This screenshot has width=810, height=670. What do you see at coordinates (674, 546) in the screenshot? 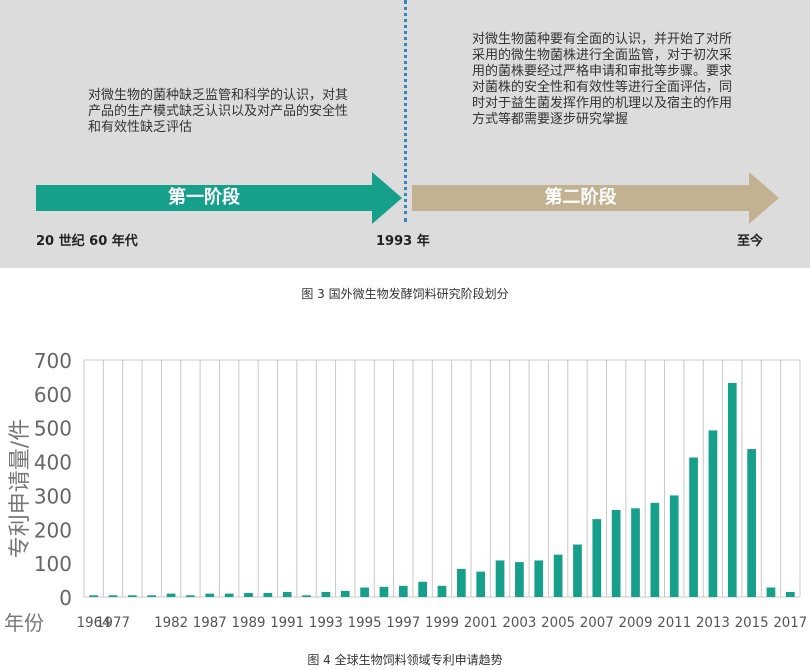
I see `bar-2011` at bounding box center [674, 546].